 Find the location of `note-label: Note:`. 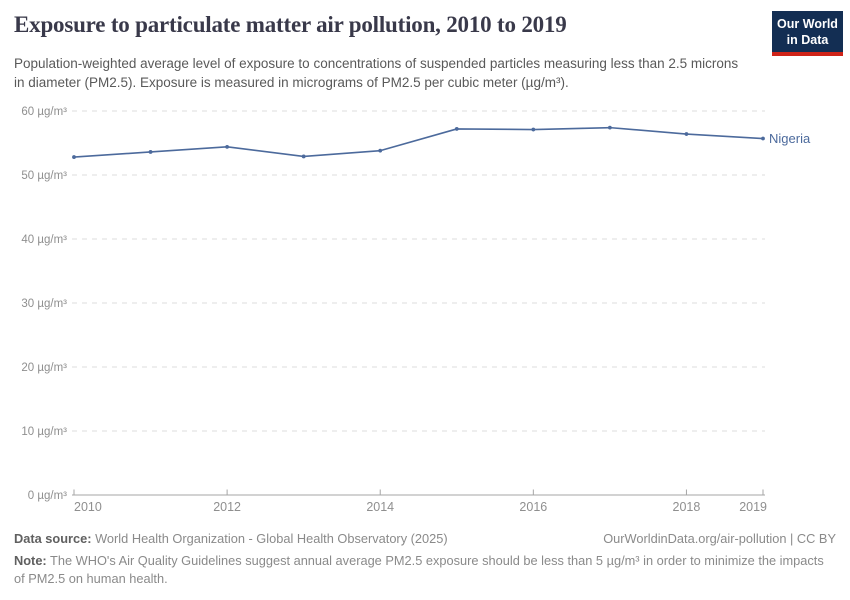

note-label: Note: is located at coordinates (30, 560).